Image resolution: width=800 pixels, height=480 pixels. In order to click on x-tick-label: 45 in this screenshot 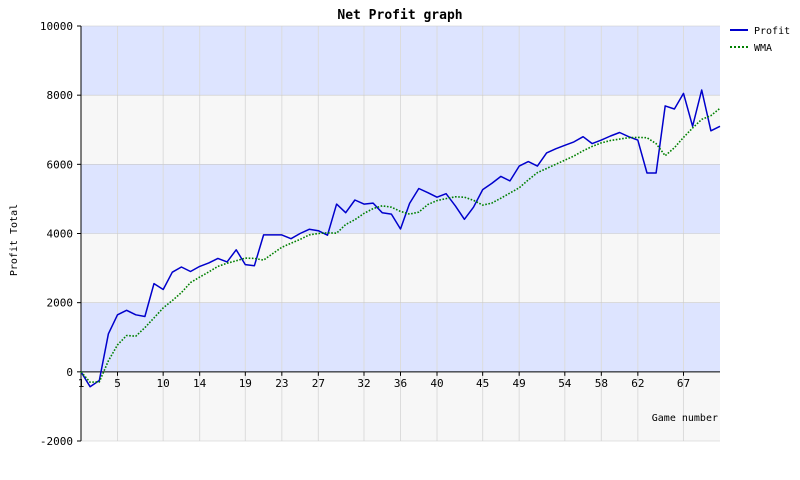, I will do `click(482, 383)`.